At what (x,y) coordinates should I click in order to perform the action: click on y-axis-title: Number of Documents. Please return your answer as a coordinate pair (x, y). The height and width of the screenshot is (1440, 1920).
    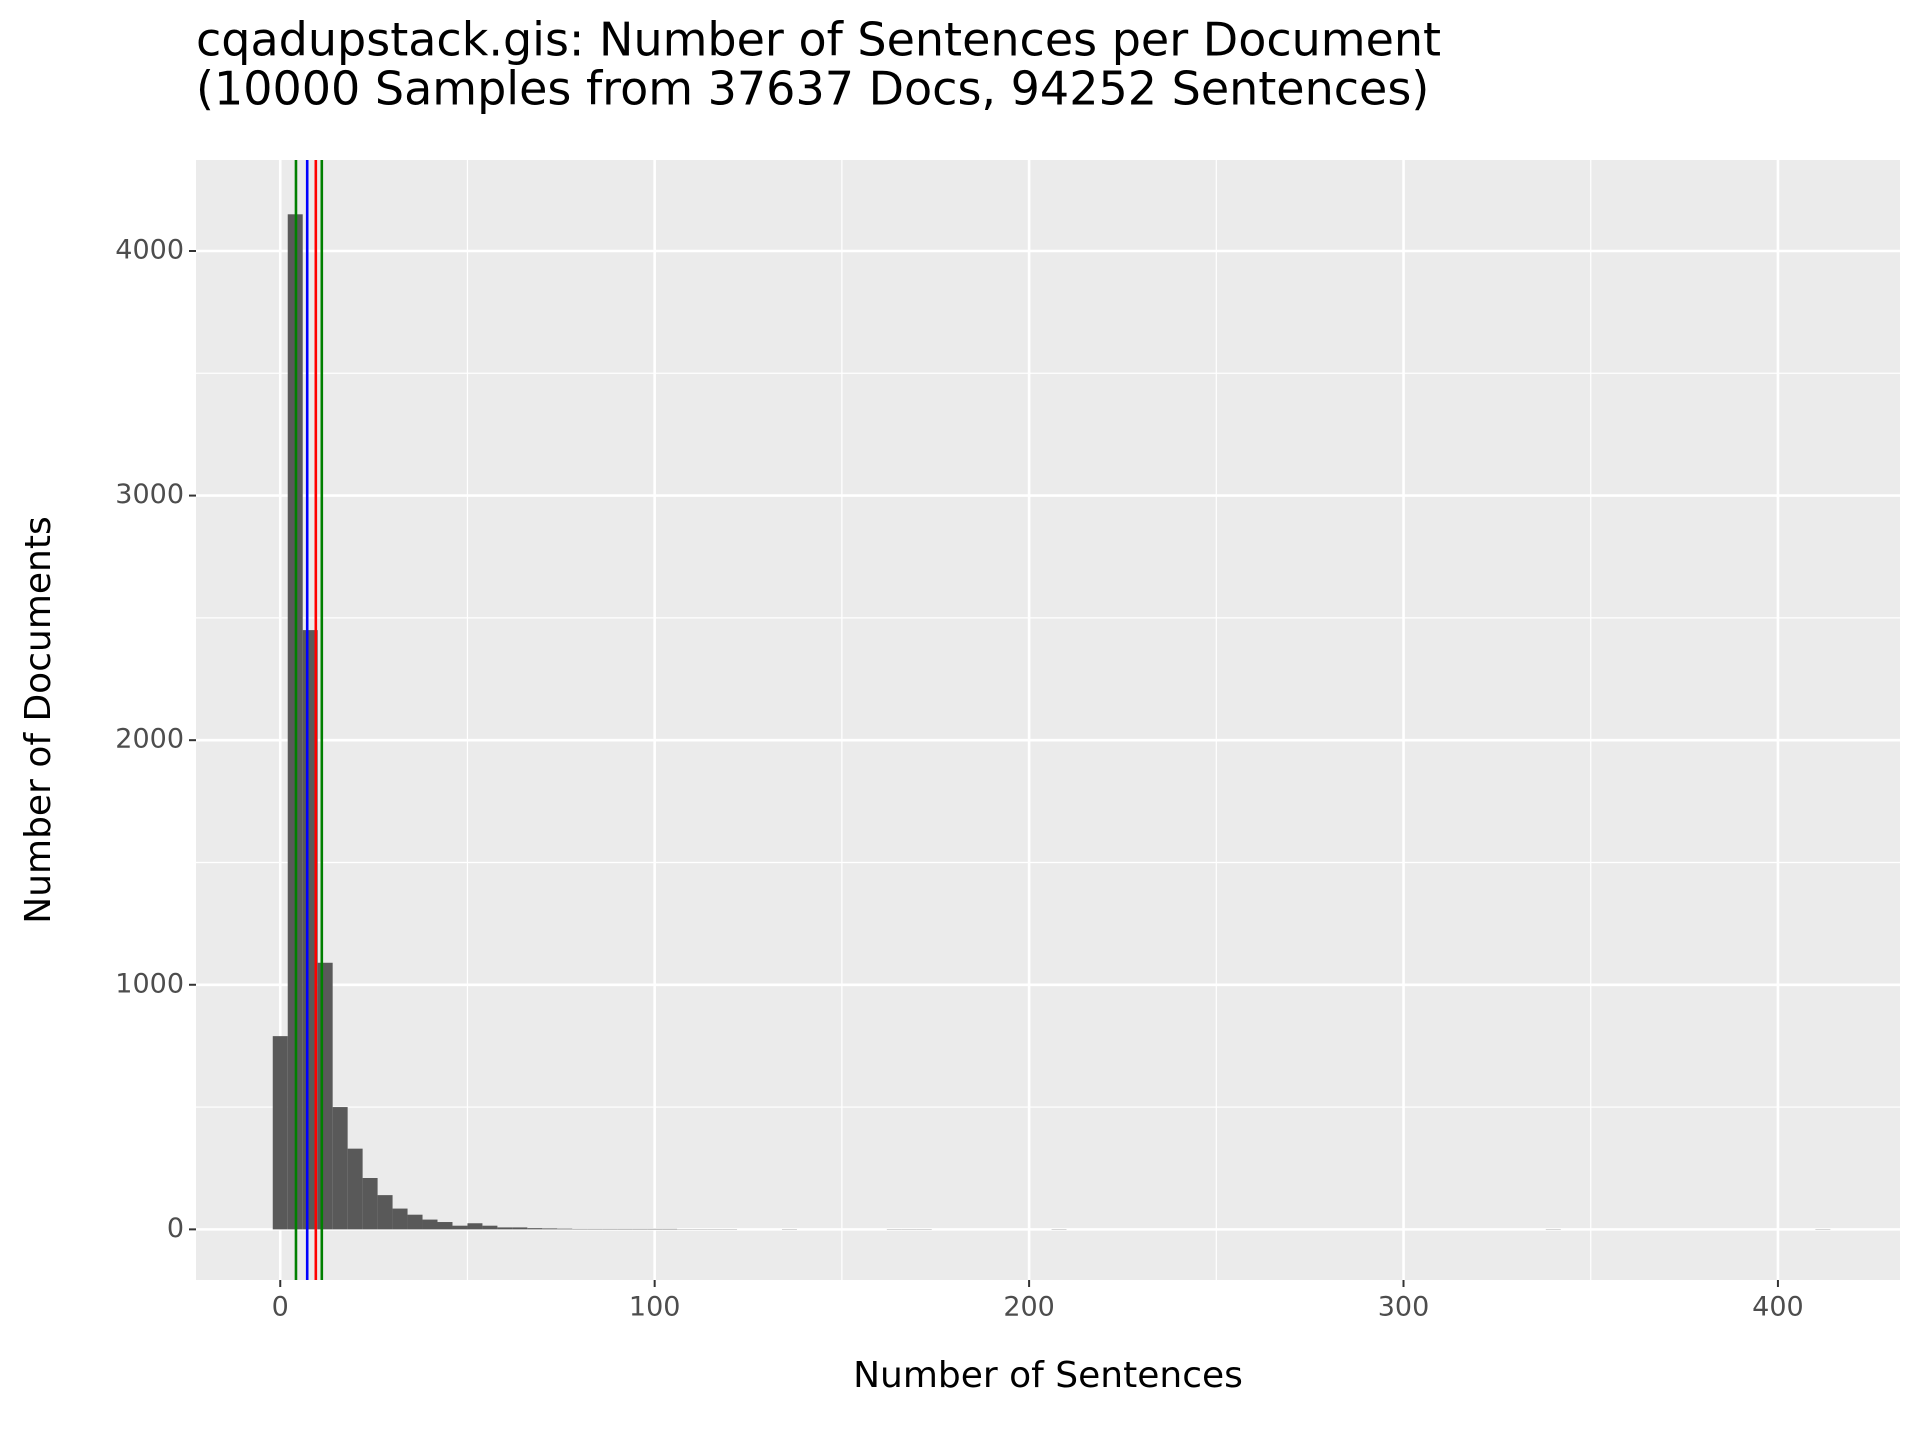
    Looking at the image, I should click on (38, 719).